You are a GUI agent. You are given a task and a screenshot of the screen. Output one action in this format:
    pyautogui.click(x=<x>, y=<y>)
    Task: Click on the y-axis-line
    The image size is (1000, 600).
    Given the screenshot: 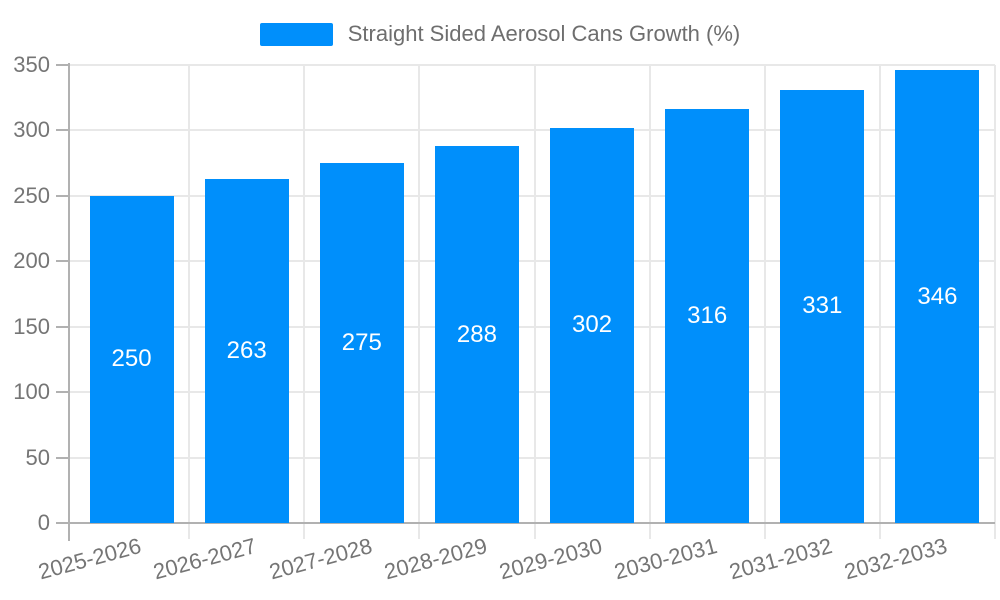 What is the action you would take?
    pyautogui.click(x=69, y=302)
    